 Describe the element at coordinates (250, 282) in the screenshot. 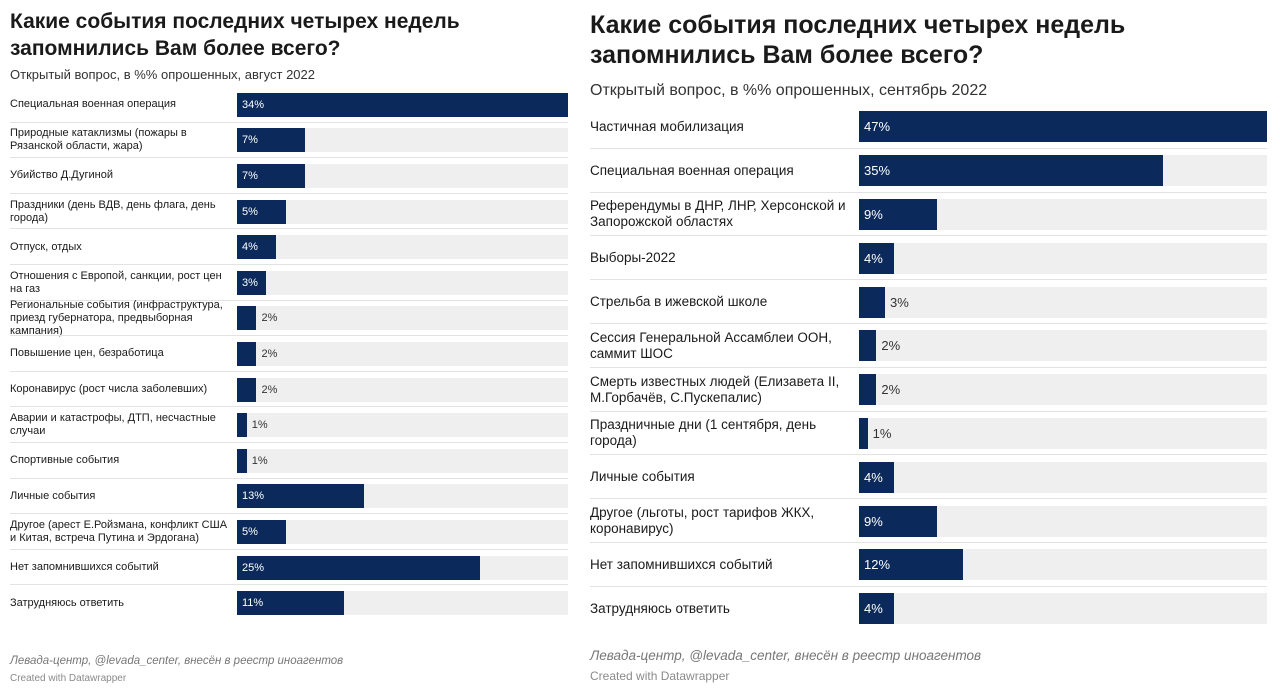

I see `value-label: 3%` at that location.